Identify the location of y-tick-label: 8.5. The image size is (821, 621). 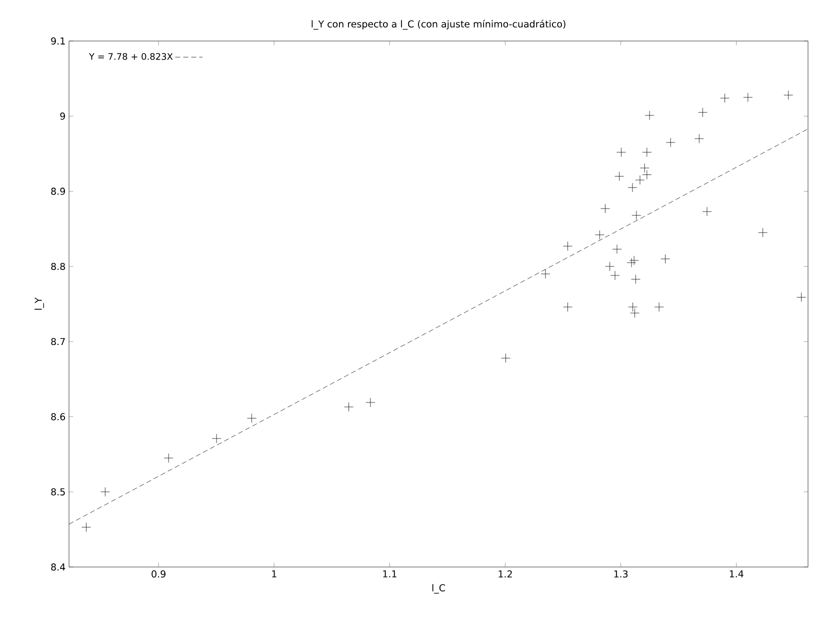
(58, 492).